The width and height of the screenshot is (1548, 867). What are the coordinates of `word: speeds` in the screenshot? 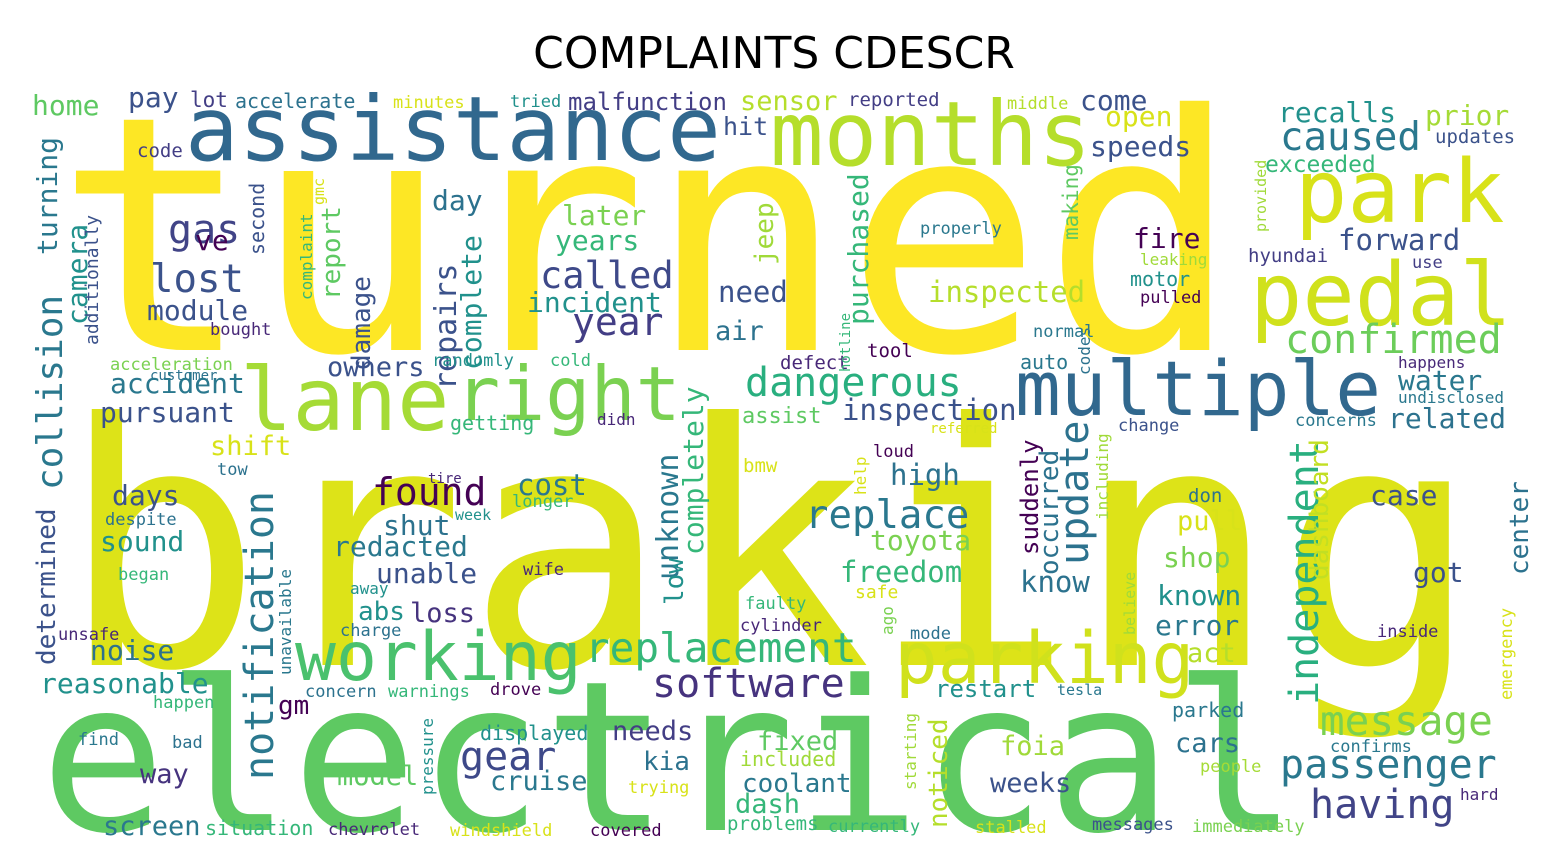 It's located at (1140, 146).